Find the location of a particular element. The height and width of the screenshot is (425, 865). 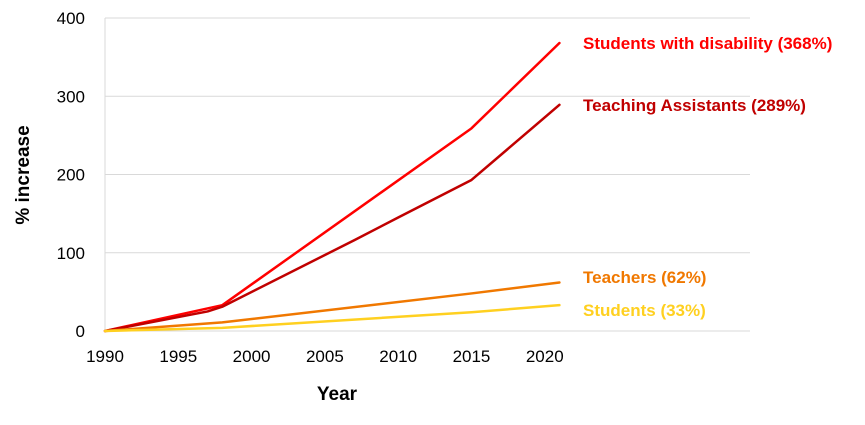

y-tick-label: 400 is located at coordinates (71, 18).